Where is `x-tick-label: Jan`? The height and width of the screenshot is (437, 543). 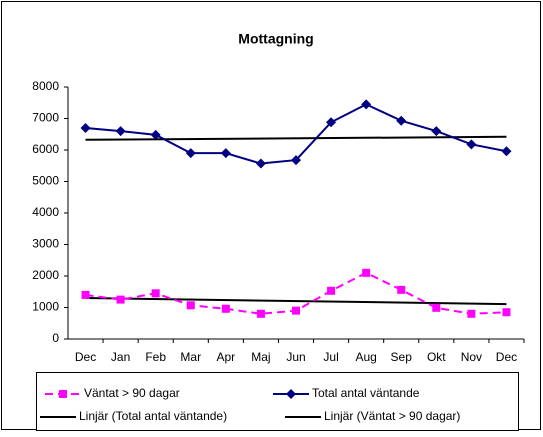
x-tick-label: Jan is located at coordinates (120, 357).